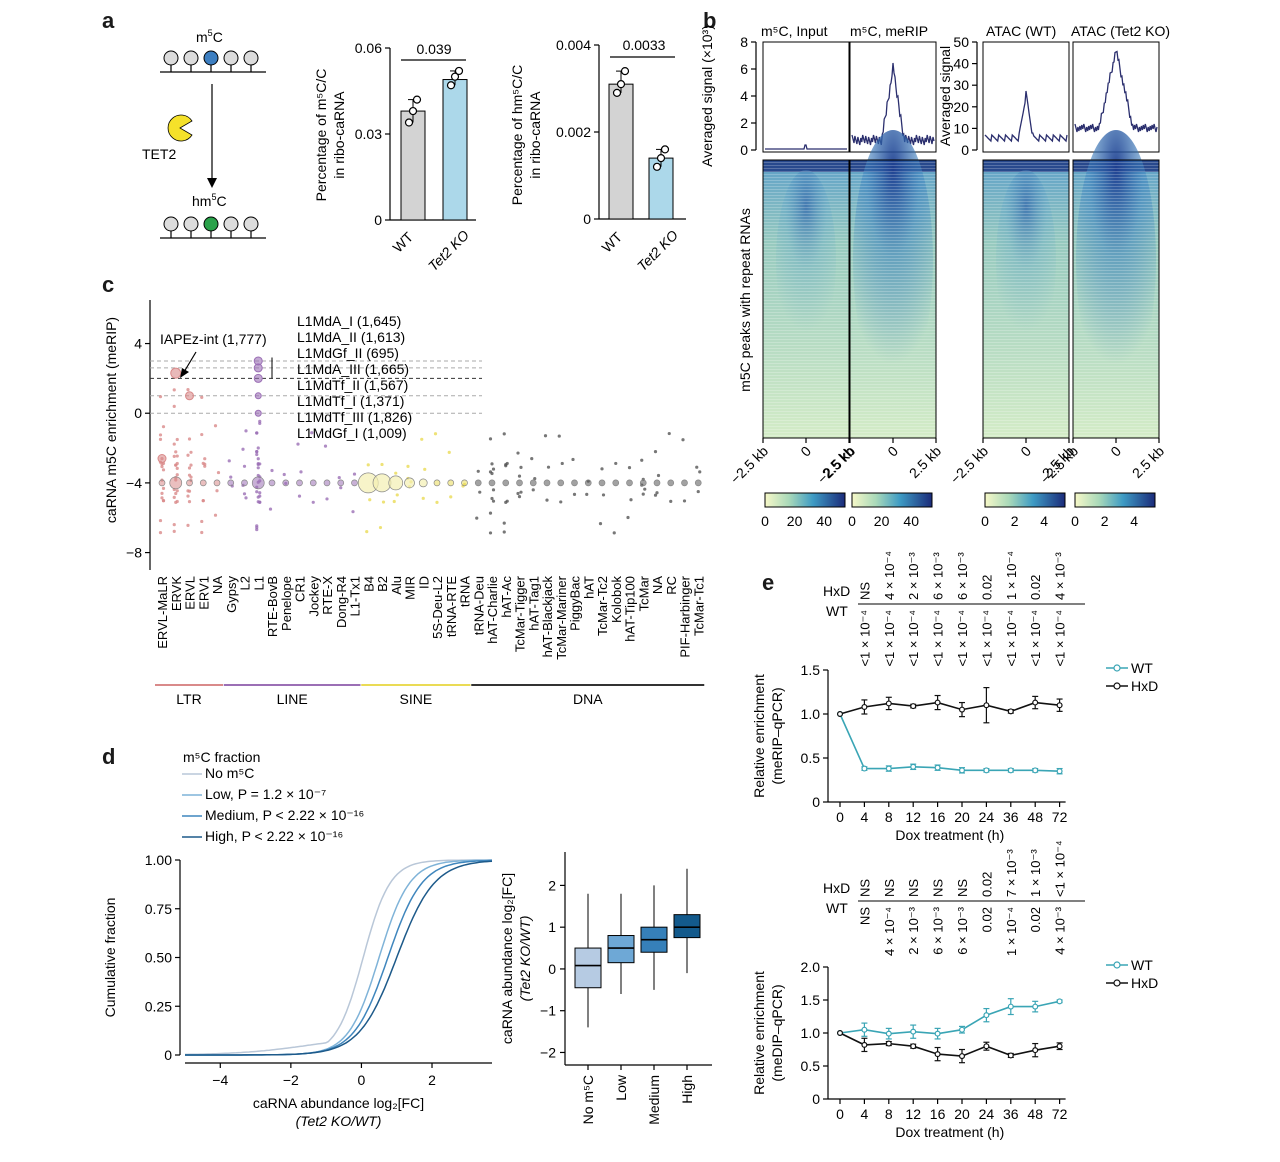  What do you see at coordinates (251, 224) in the screenshot?
I see `cytosine` at bounding box center [251, 224].